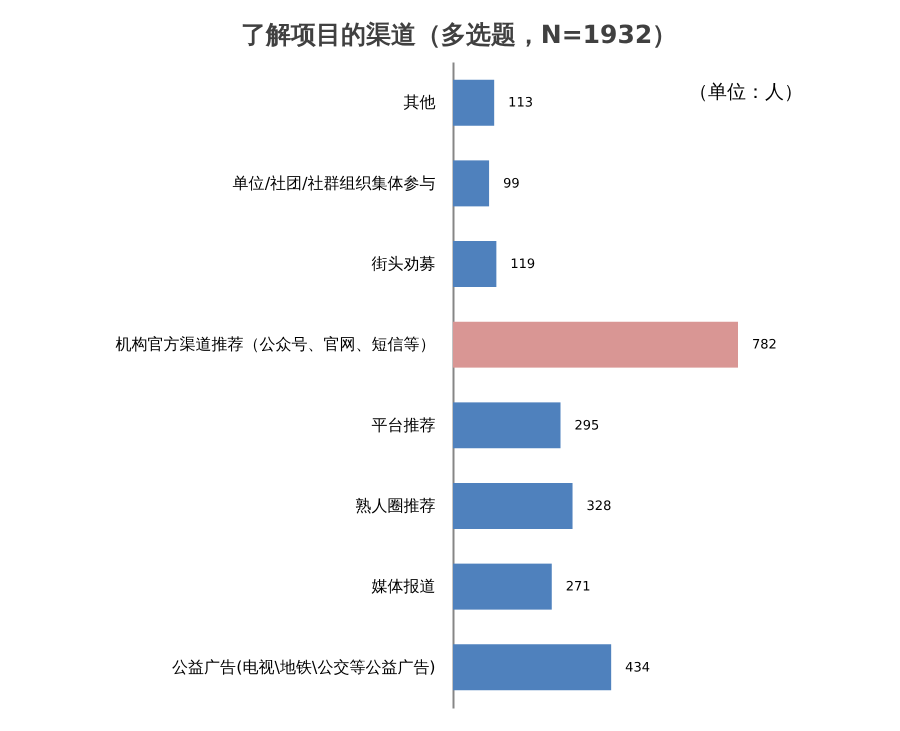 The image size is (900, 731). Describe the element at coordinates (420, 102) in the screenshot. I see `y-tick-label: 其他` at that location.